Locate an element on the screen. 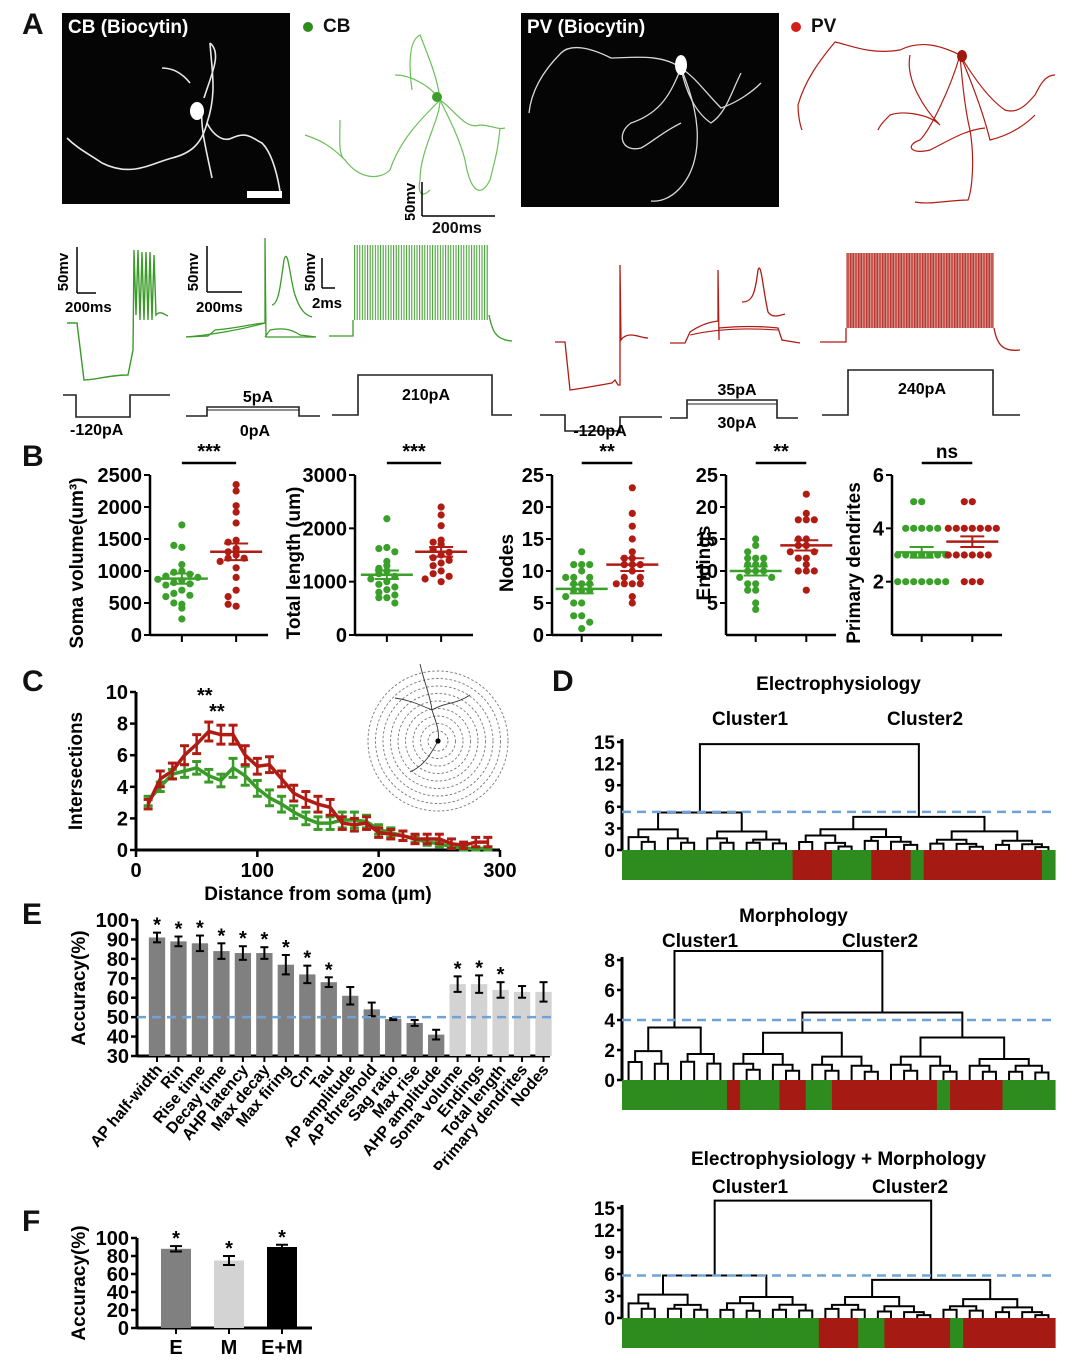 This screenshot has width=1080, height=1362. y-axis-label: Primary dendrites is located at coordinates (854, 563).